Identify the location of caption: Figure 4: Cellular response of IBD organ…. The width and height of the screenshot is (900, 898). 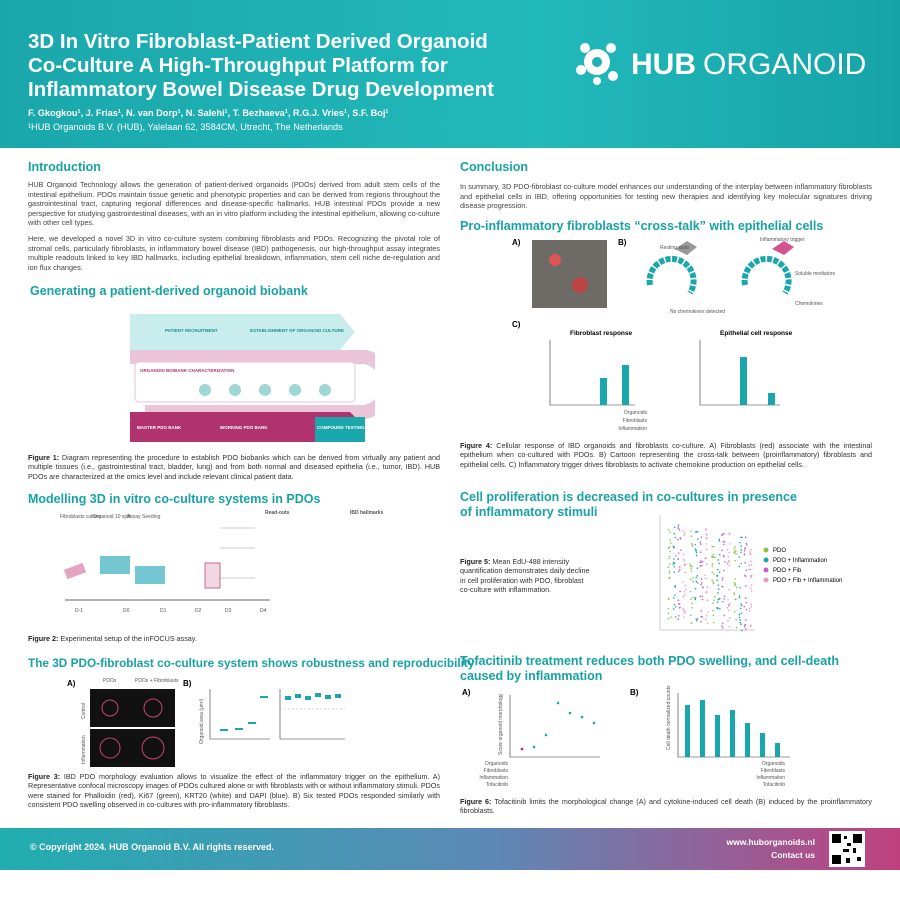
(666, 455).